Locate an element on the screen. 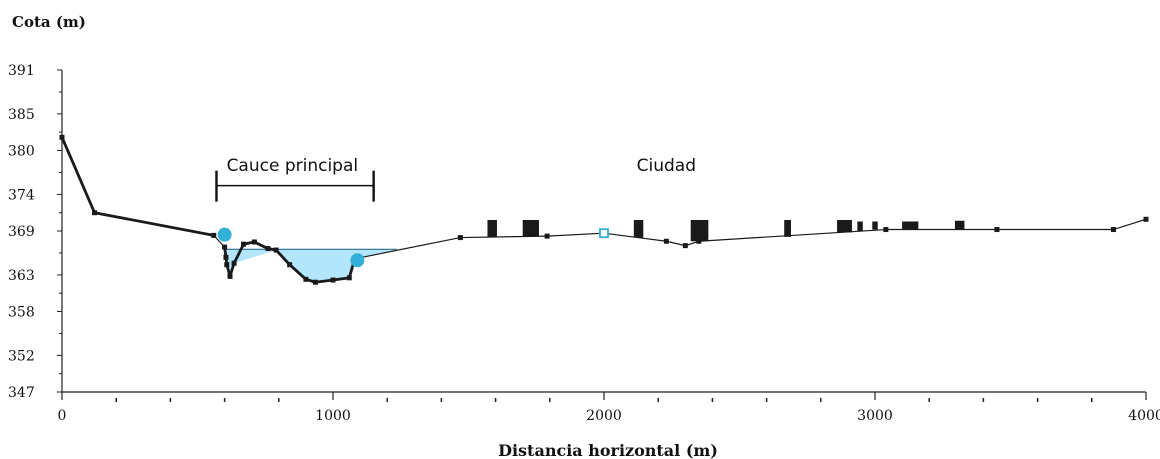 This screenshot has width=1160, height=459. y-tick-label: 363 is located at coordinates (21, 276).